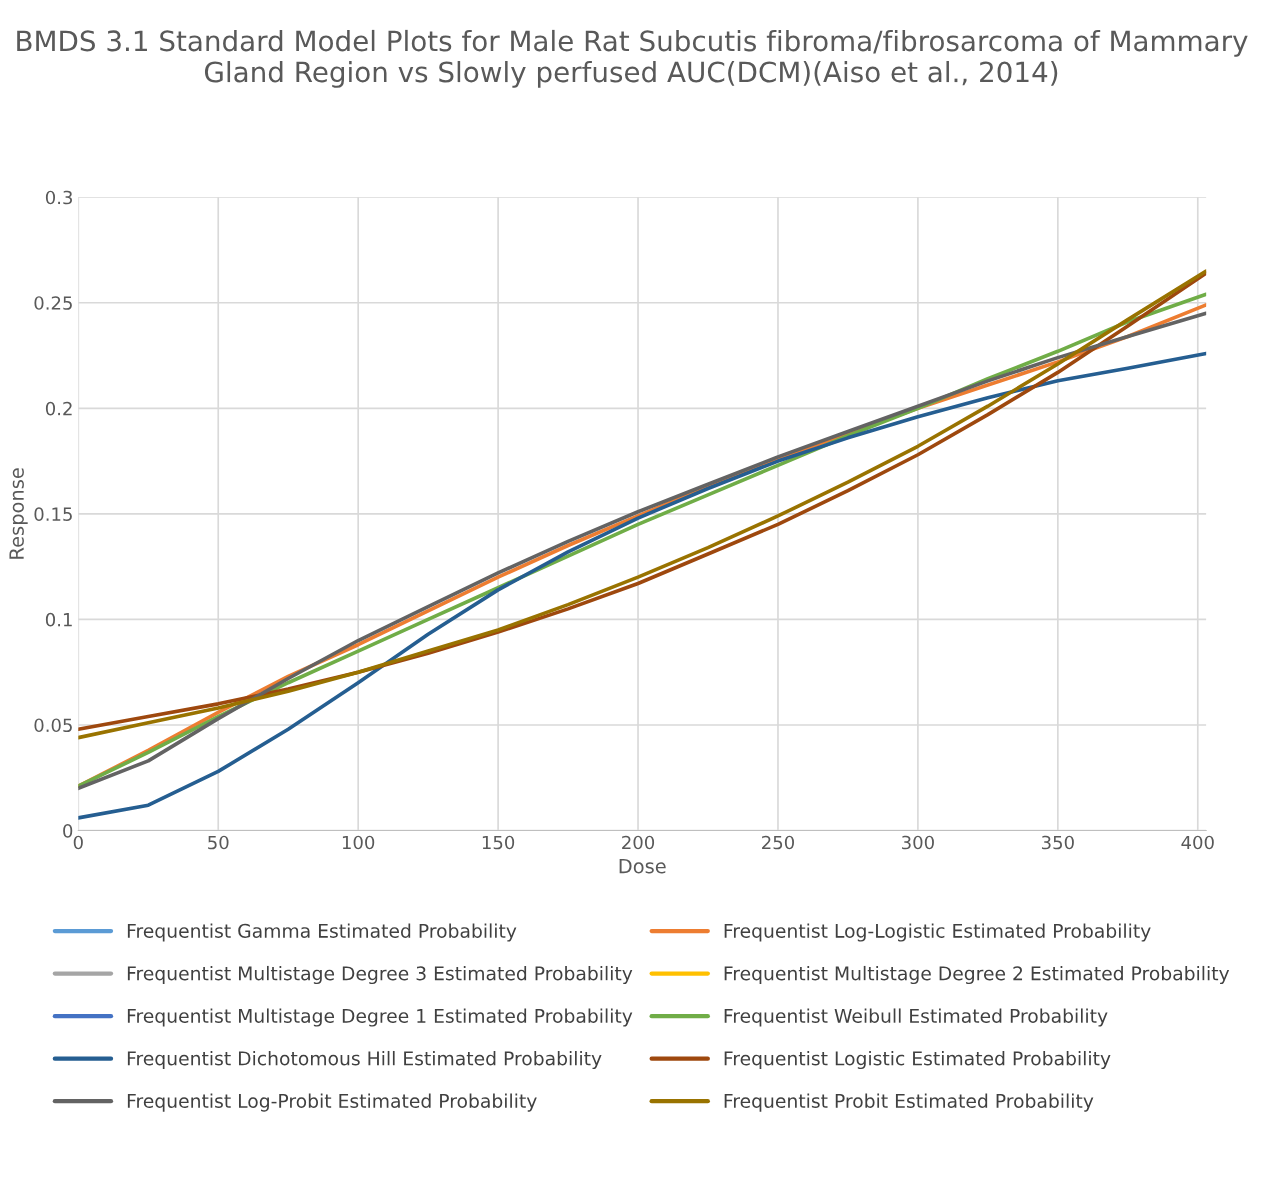 This screenshot has width=1263, height=1195. Describe the element at coordinates (58, 197) in the screenshot. I see `y-tick-label: 0.3` at that location.